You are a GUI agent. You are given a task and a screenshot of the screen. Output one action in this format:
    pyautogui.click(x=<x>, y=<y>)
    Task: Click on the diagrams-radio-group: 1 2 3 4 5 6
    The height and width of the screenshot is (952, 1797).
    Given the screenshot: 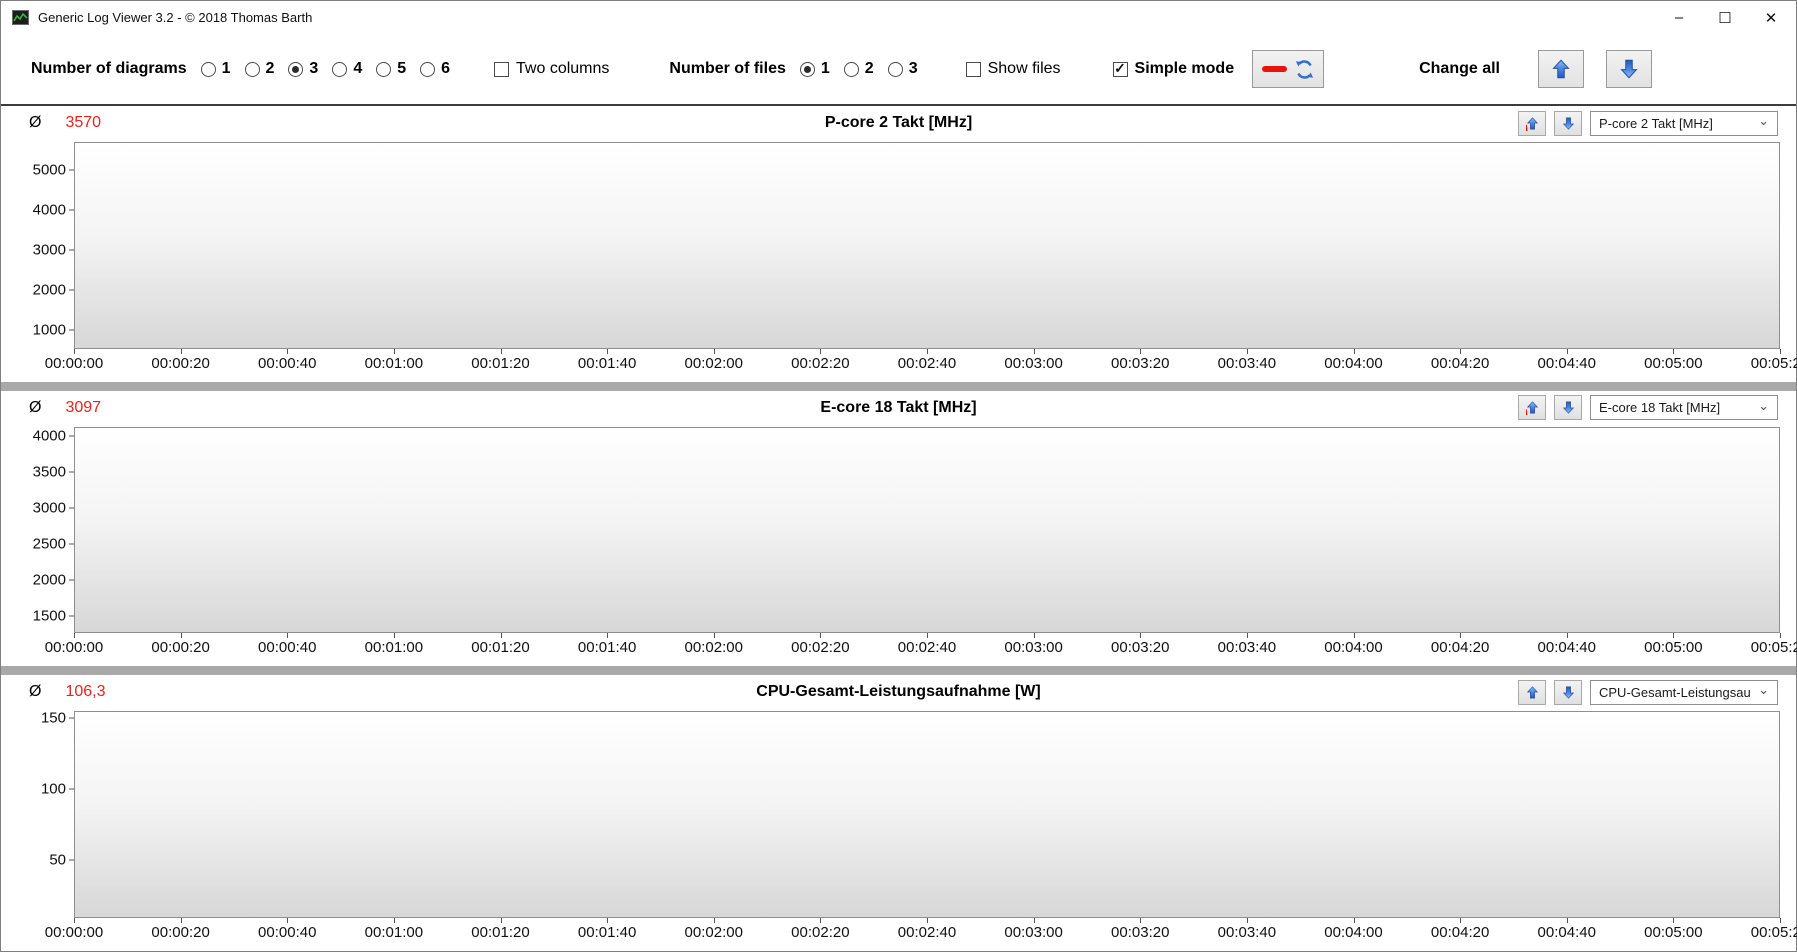 What is the action you would take?
    pyautogui.click(x=318, y=69)
    